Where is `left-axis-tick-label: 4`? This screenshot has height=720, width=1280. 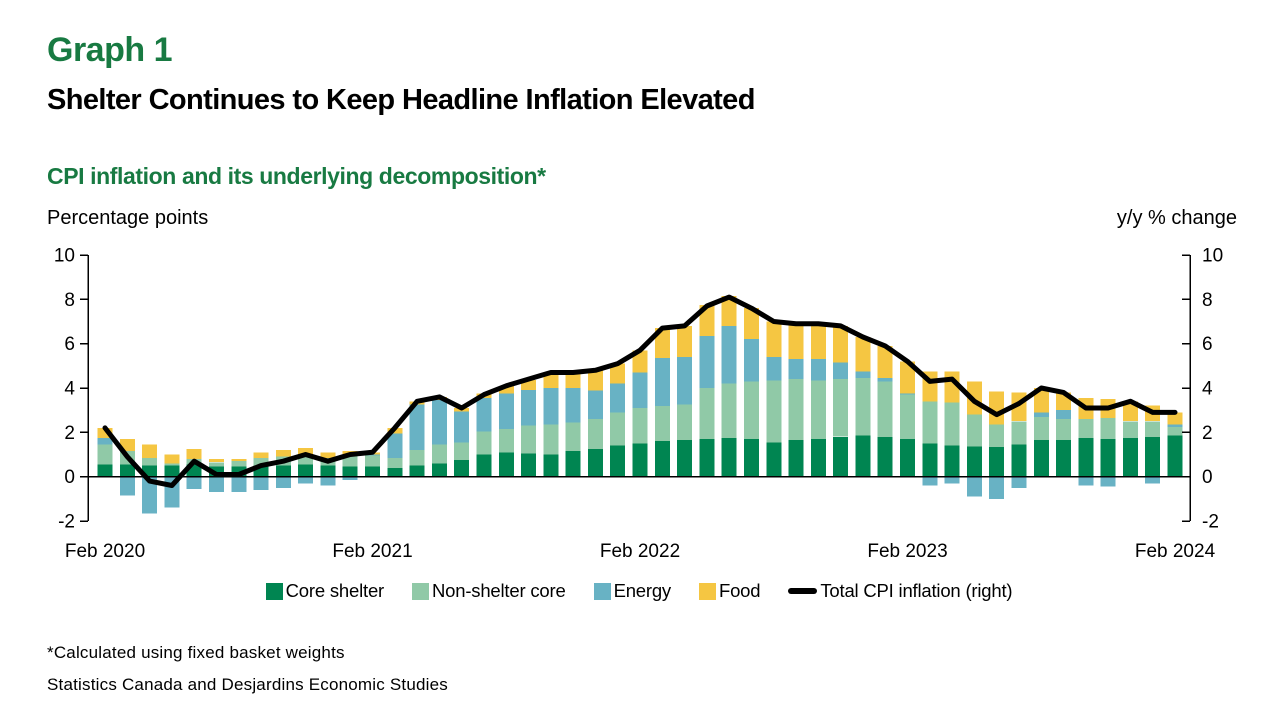 left-axis-tick-label: 4 is located at coordinates (69, 389).